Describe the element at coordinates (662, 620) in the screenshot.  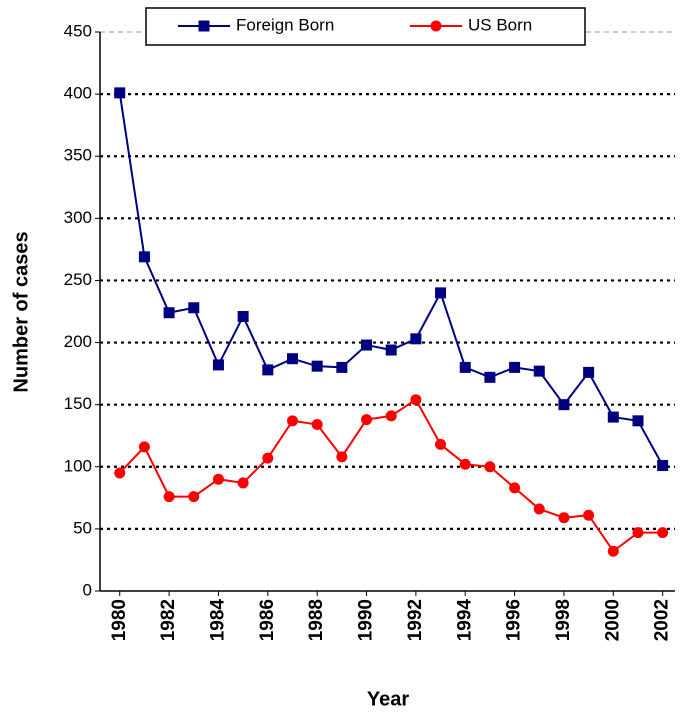
I see `x-tick-label: 2002` at that location.